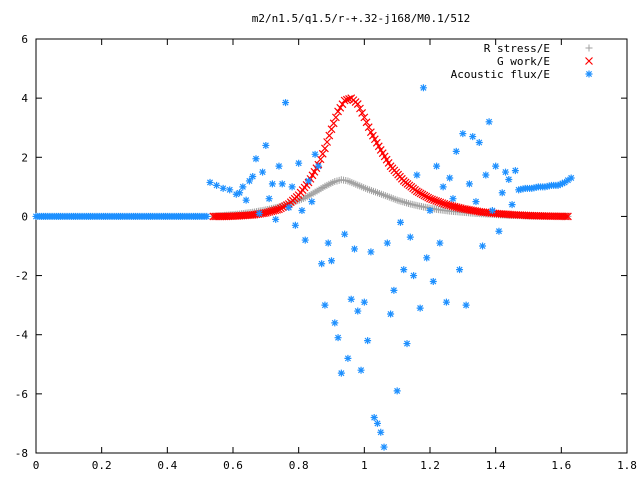 This screenshot has height=480, width=640. I want to click on x-tick-label: 1.8, so click(627, 465).